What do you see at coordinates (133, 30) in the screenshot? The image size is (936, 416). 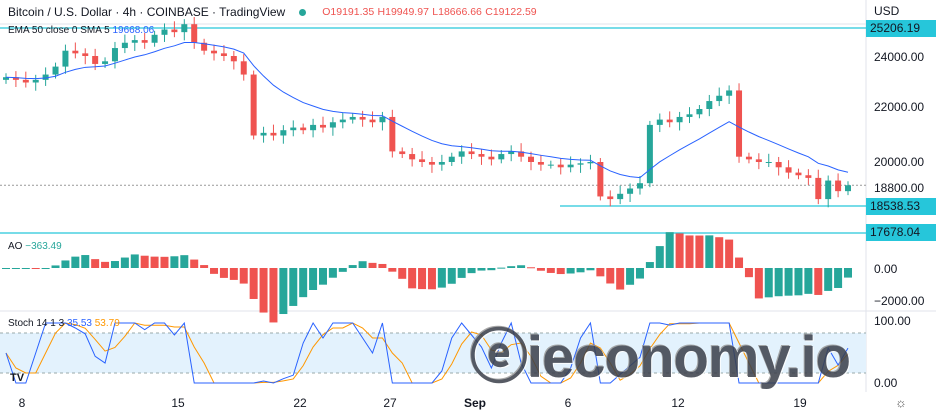 I see `ema-value: 19668.06` at bounding box center [133, 30].